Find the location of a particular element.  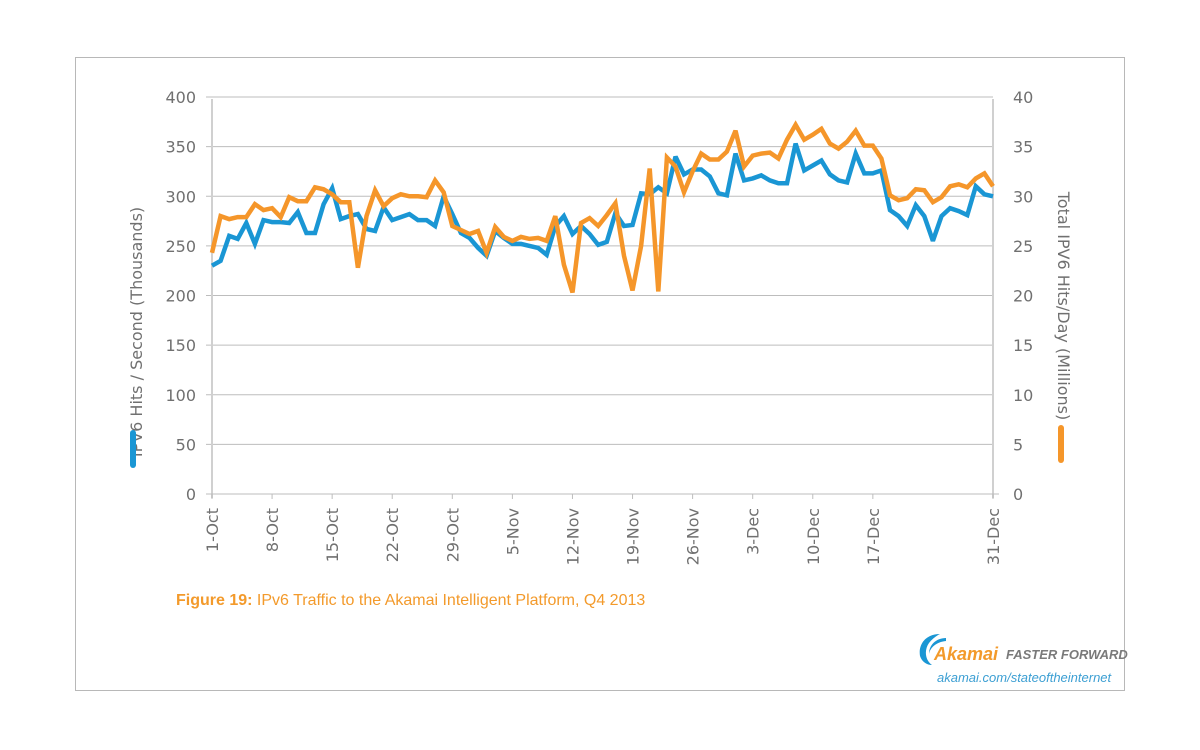

x-tick-label: 10-Dec is located at coordinates (813, 536).